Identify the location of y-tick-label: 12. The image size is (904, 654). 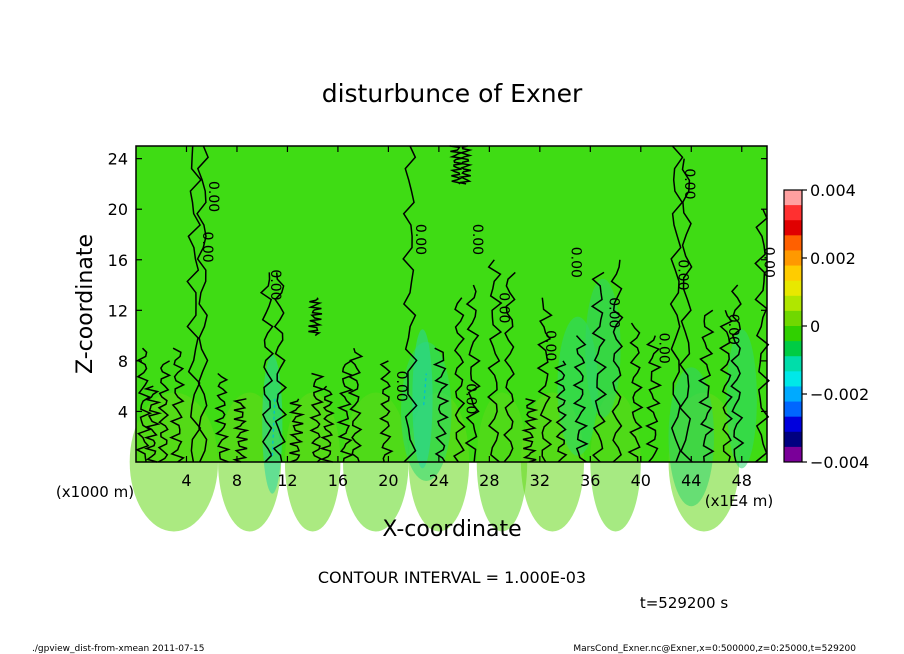
(118, 310).